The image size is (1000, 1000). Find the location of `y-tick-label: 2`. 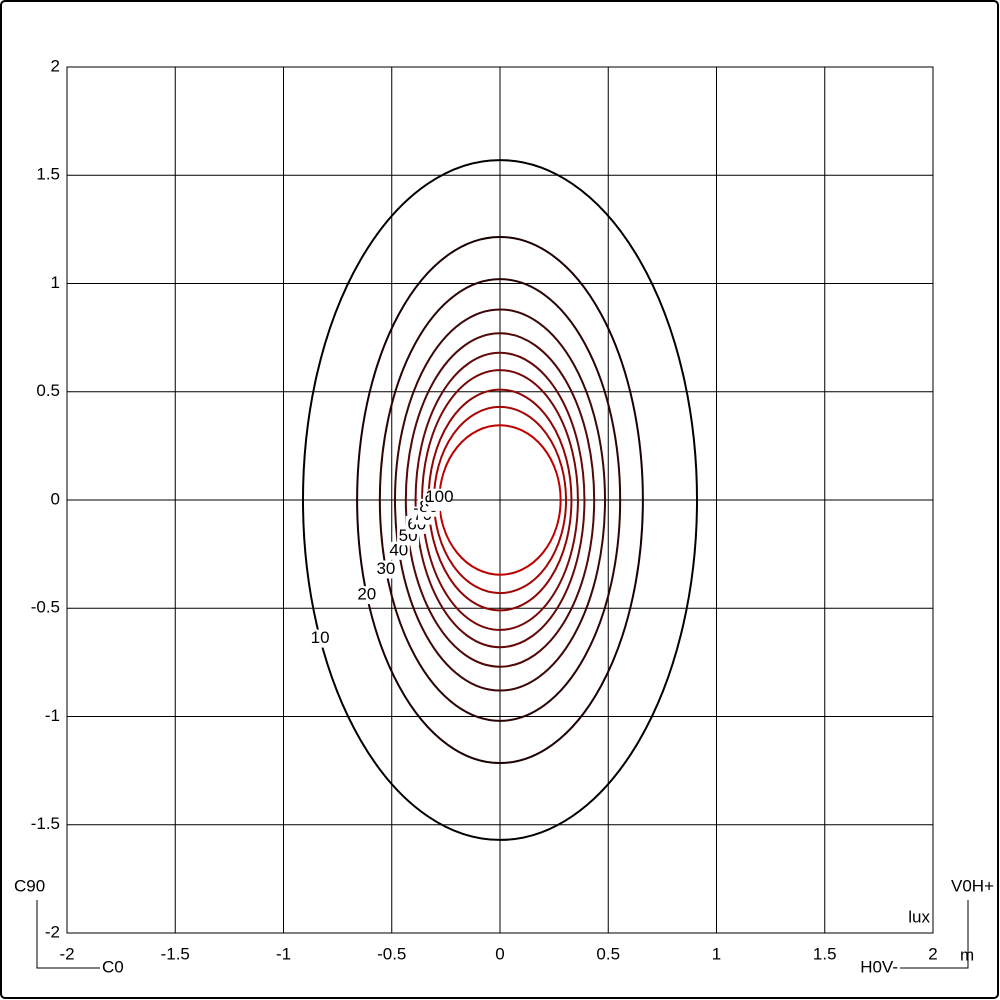

y-tick-label: 2 is located at coordinates (55, 65).